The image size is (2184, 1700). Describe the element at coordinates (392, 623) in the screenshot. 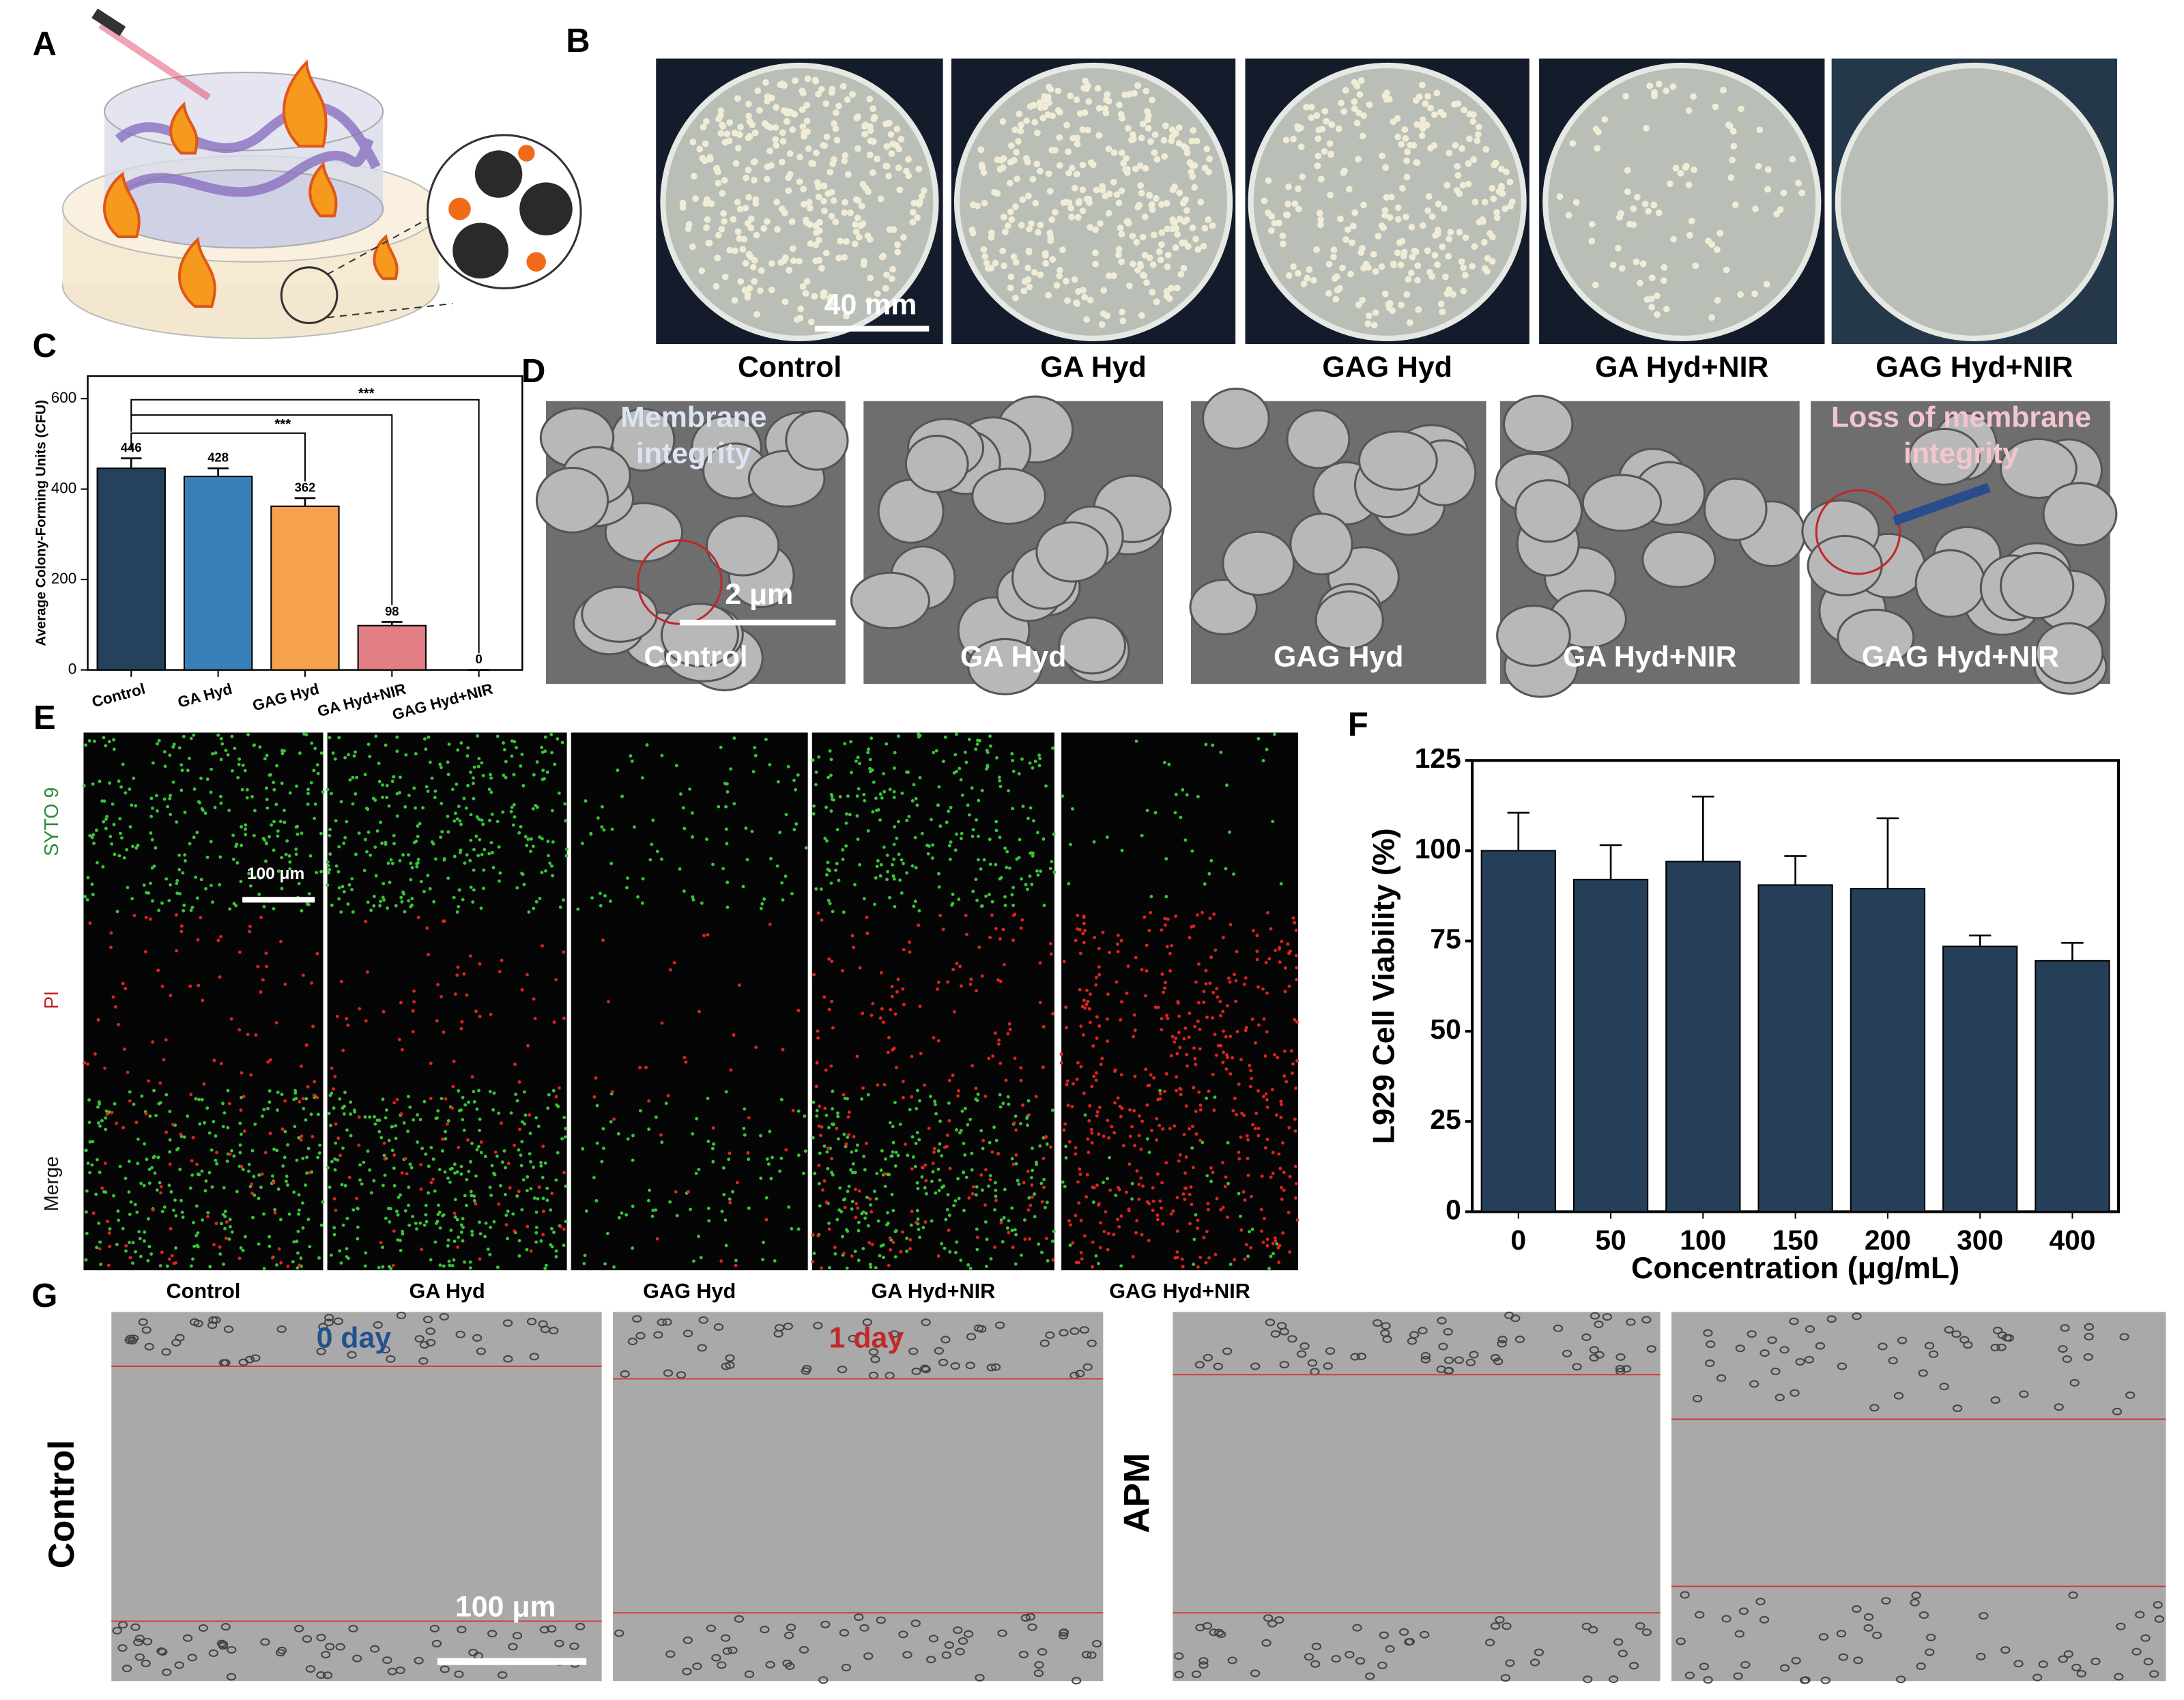

I see `error-bar` at that location.